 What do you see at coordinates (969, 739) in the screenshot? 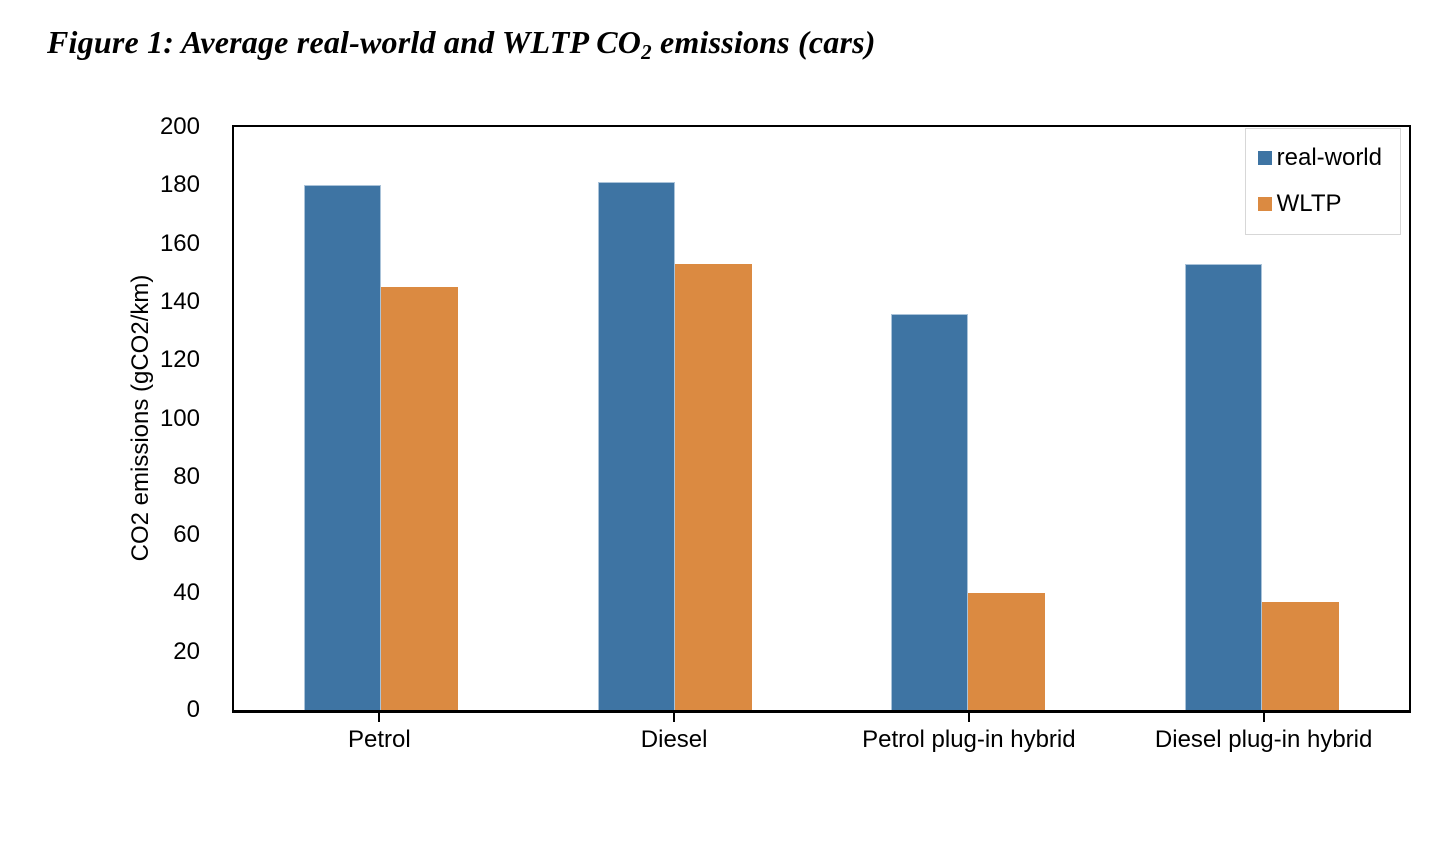
I see `x-category-label: Petrol plug-in hybrid` at bounding box center [969, 739].